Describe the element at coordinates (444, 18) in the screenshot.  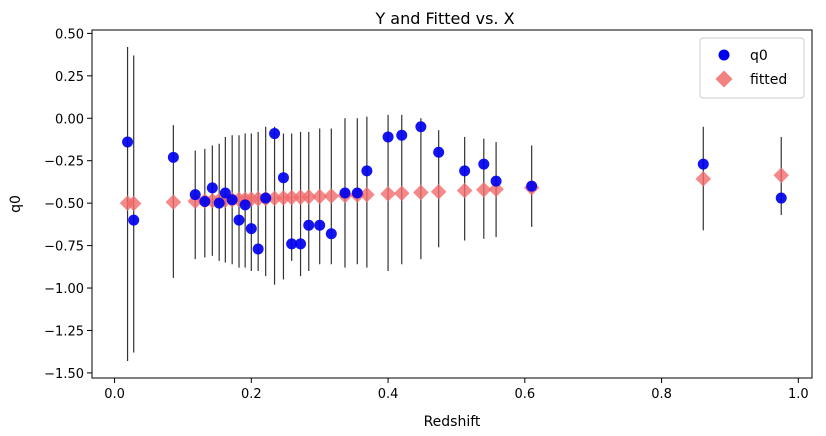
I see `chart-title: Y and Fitted vs. X` at that location.